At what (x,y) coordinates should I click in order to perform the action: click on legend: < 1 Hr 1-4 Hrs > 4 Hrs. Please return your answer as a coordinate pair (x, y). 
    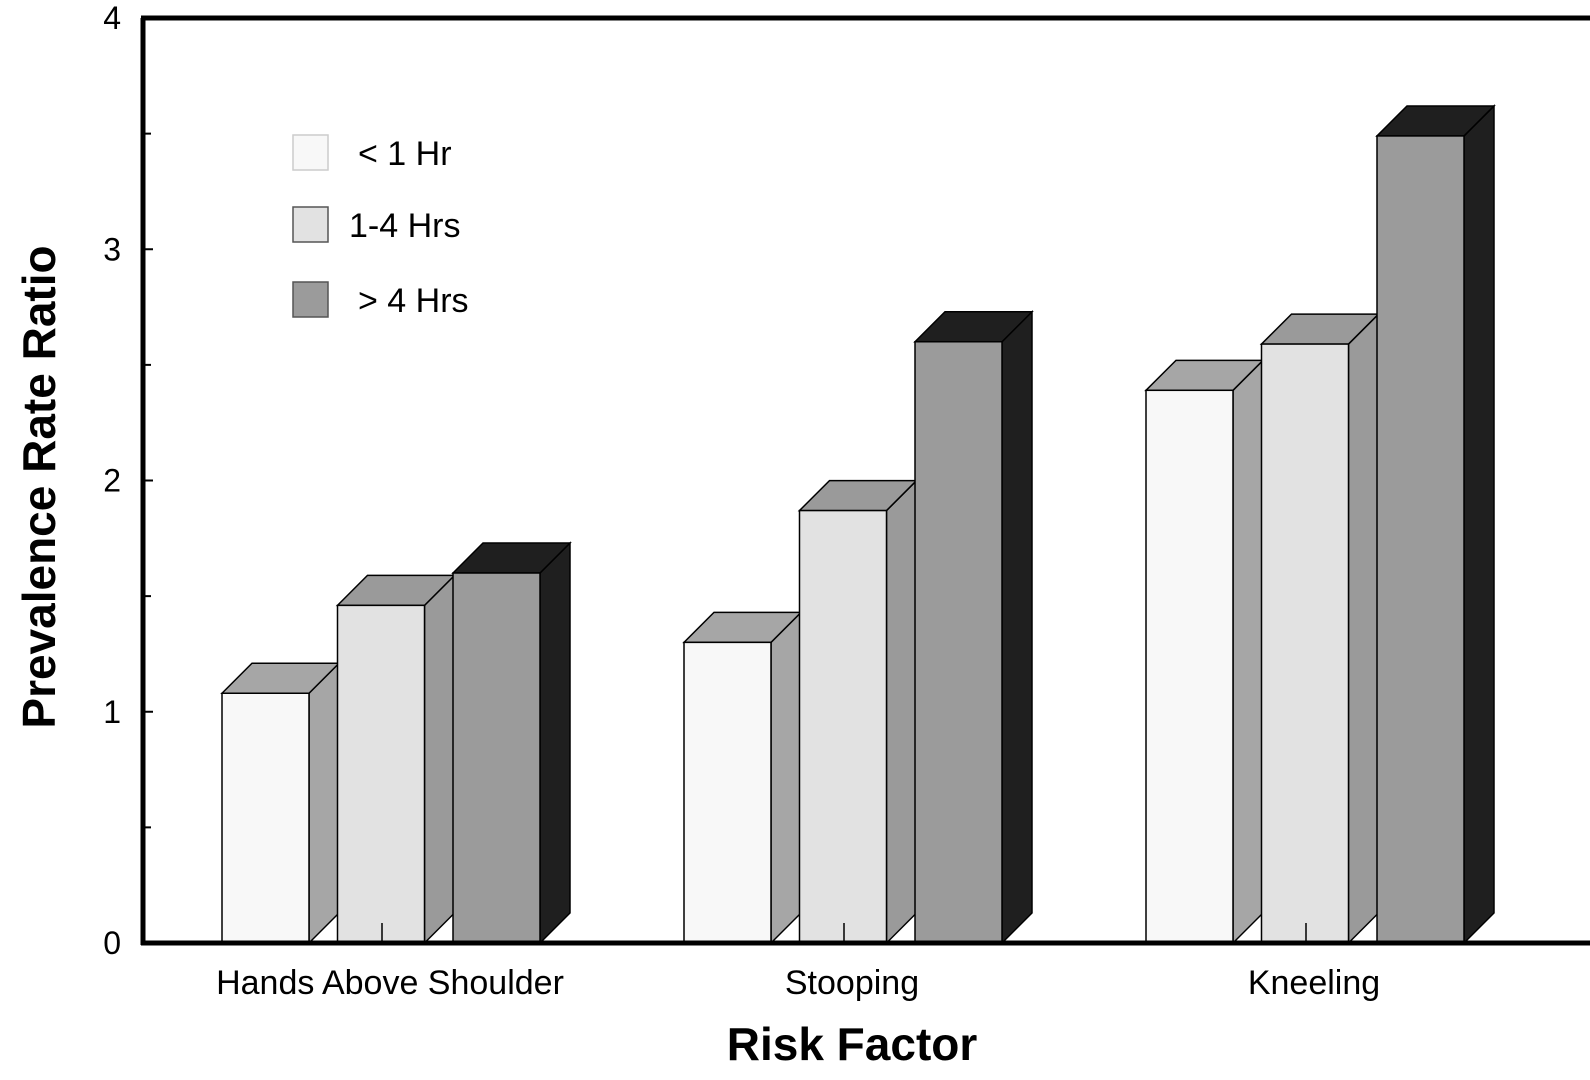
    Looking at the image, I should click on (380, 227).